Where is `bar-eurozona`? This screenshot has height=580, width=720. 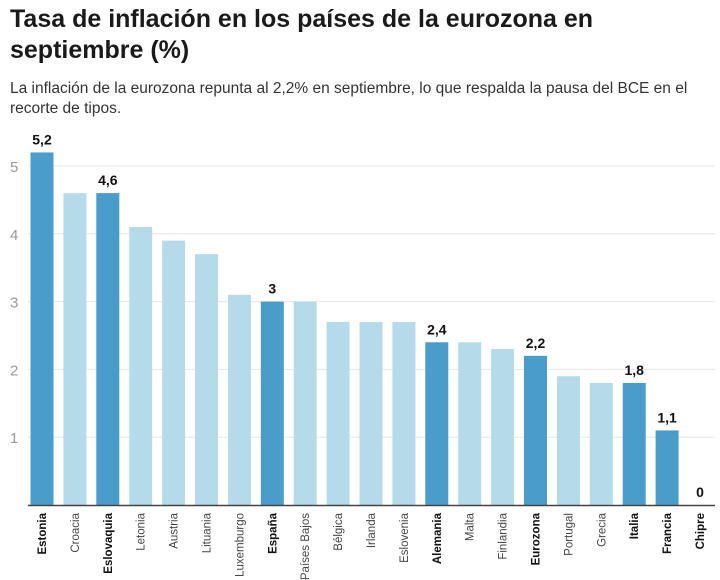 bar-eurozona is located at coordinates (535, 430).